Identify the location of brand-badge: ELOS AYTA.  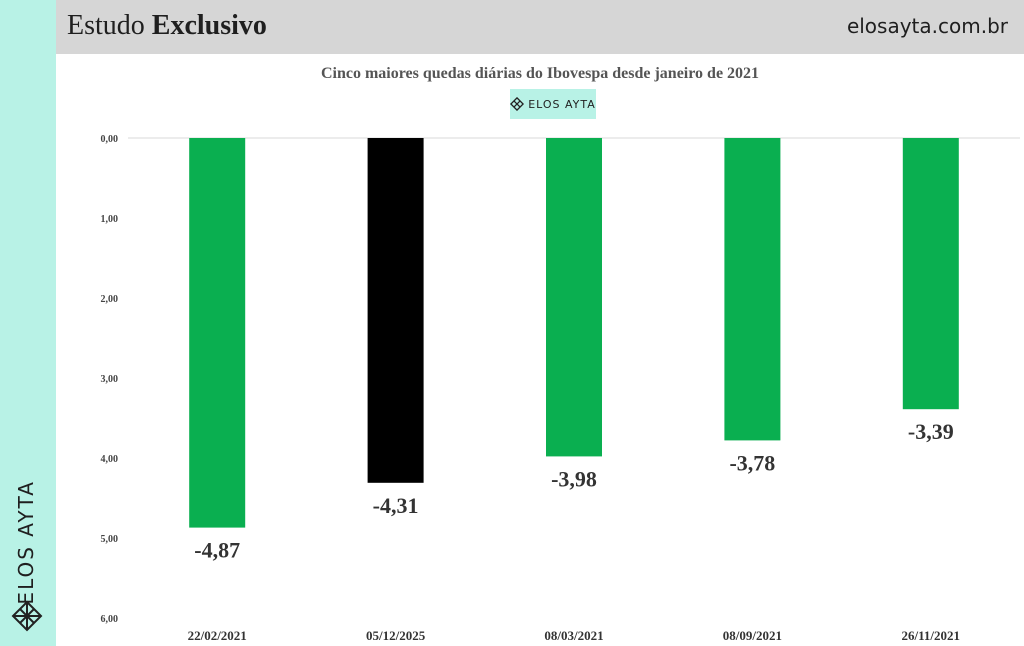
(553, 104).